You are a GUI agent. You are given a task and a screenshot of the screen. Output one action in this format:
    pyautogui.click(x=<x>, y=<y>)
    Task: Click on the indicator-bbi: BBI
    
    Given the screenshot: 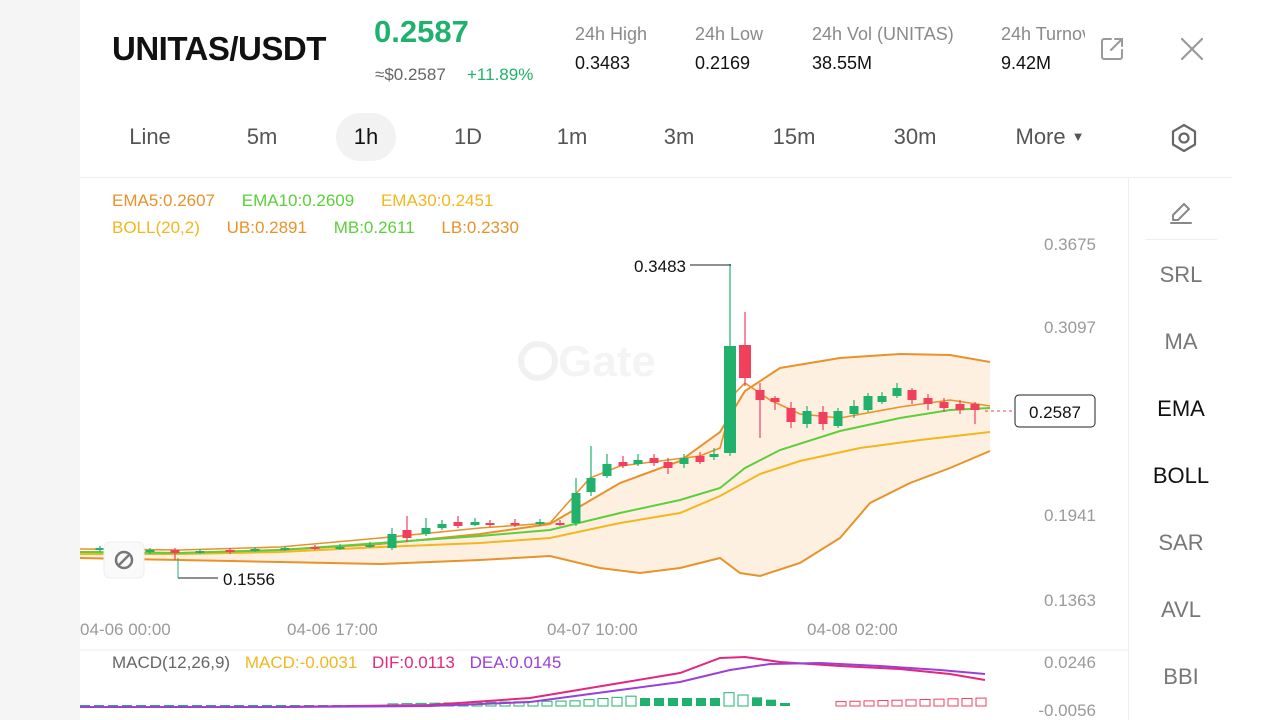 What is the action you would take?
    pyautogui.click(x=1181, y=676)
    